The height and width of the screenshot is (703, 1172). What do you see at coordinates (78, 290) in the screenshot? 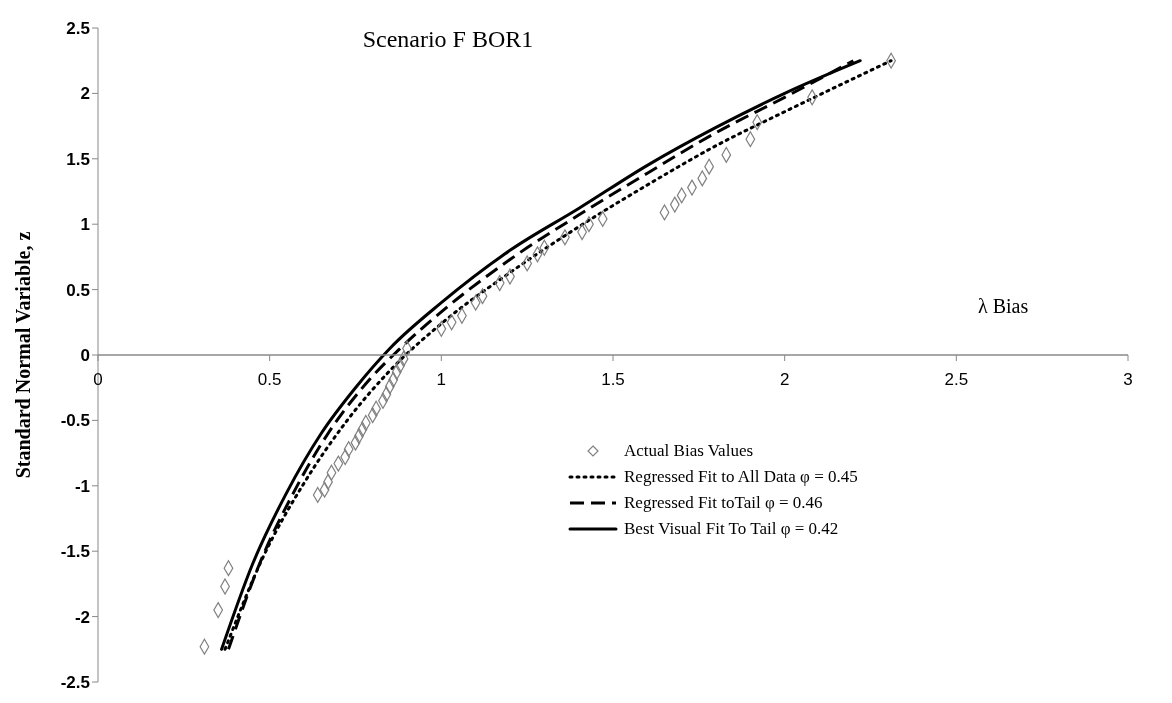
I see `y-tick-label: 0.5` at bounding box center [78, 290].